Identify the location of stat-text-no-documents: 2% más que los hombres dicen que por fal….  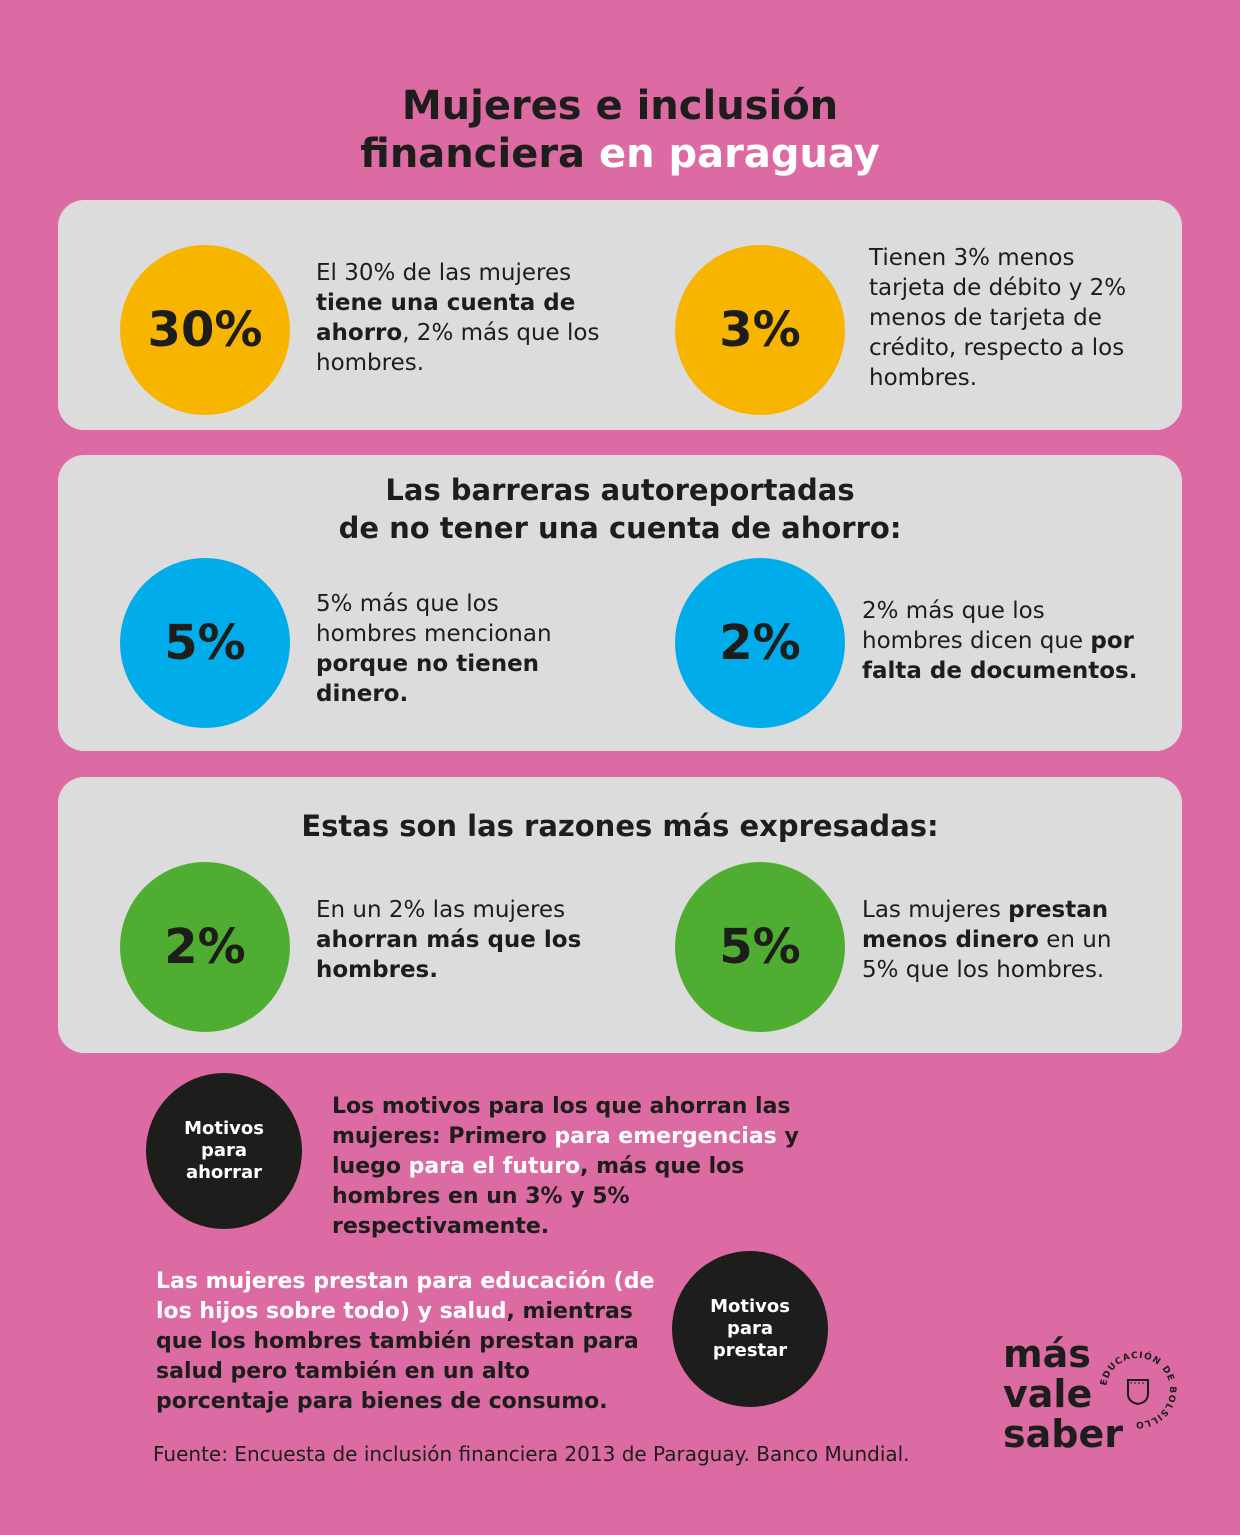
(1007, 641).